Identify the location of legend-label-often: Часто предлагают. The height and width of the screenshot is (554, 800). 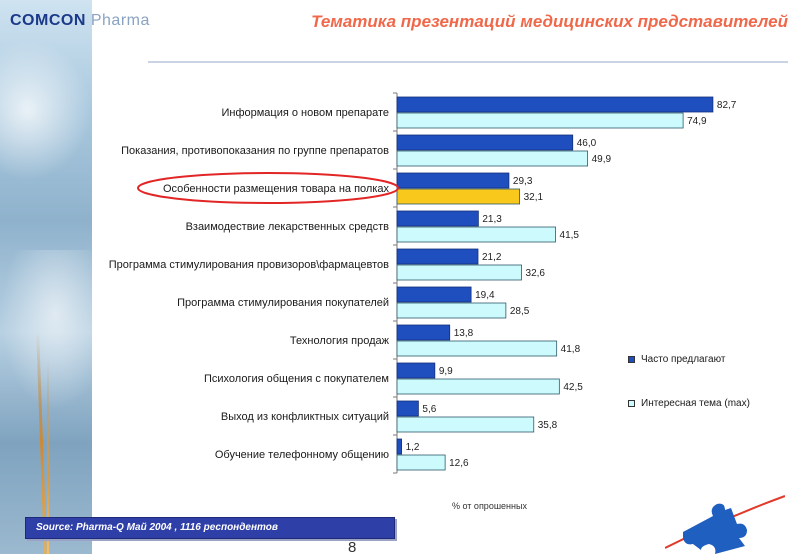
(683, 359).